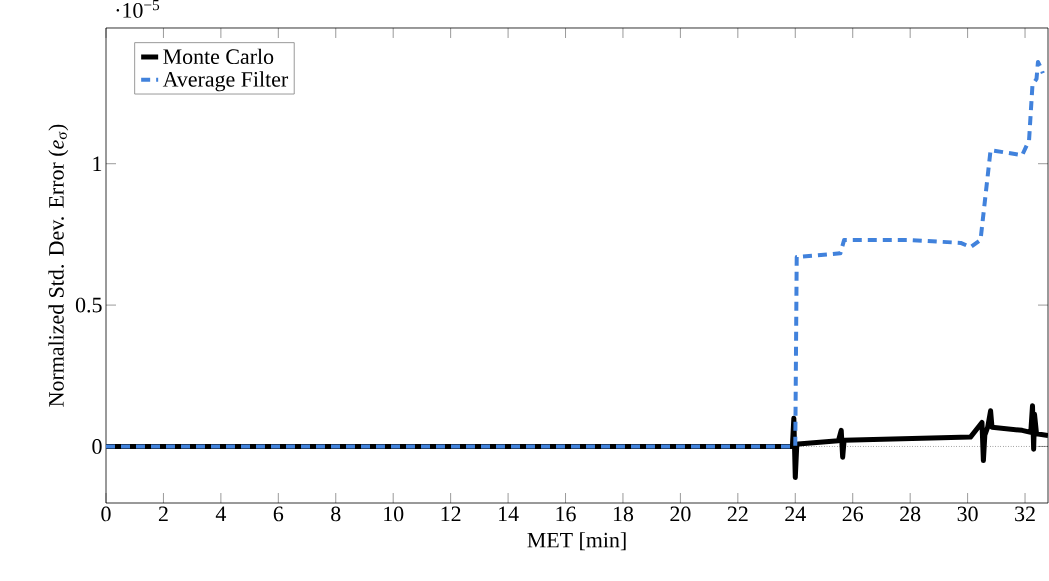  Describe the element at coordinates (451, 514) in the screenshot. I see `x-tick-label: 12` at that location.